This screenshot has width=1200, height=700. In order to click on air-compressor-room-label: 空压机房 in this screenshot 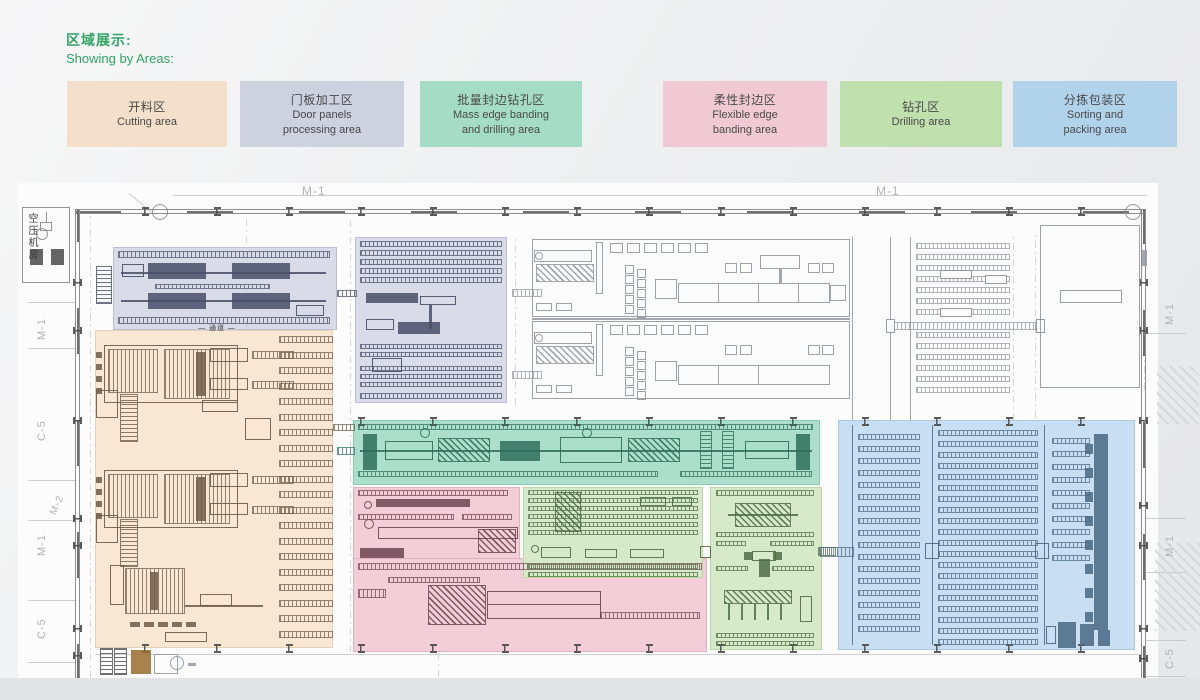, I will do `click(31, 237)`.